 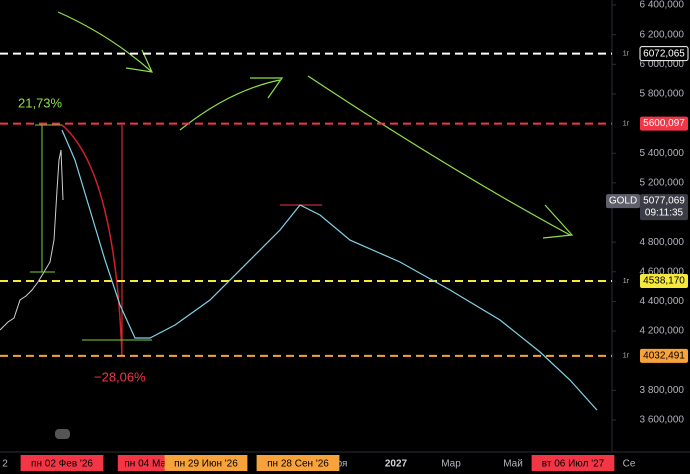 I want to click on timer: 09:11:35, so click(x=664, y=213).